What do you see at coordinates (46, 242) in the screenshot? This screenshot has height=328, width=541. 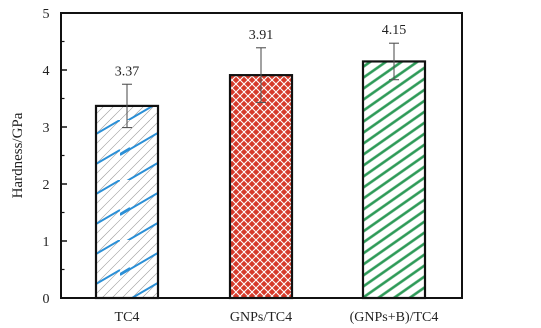 I see `y-tick-label-1: 1` at bounding box center [46, 242].